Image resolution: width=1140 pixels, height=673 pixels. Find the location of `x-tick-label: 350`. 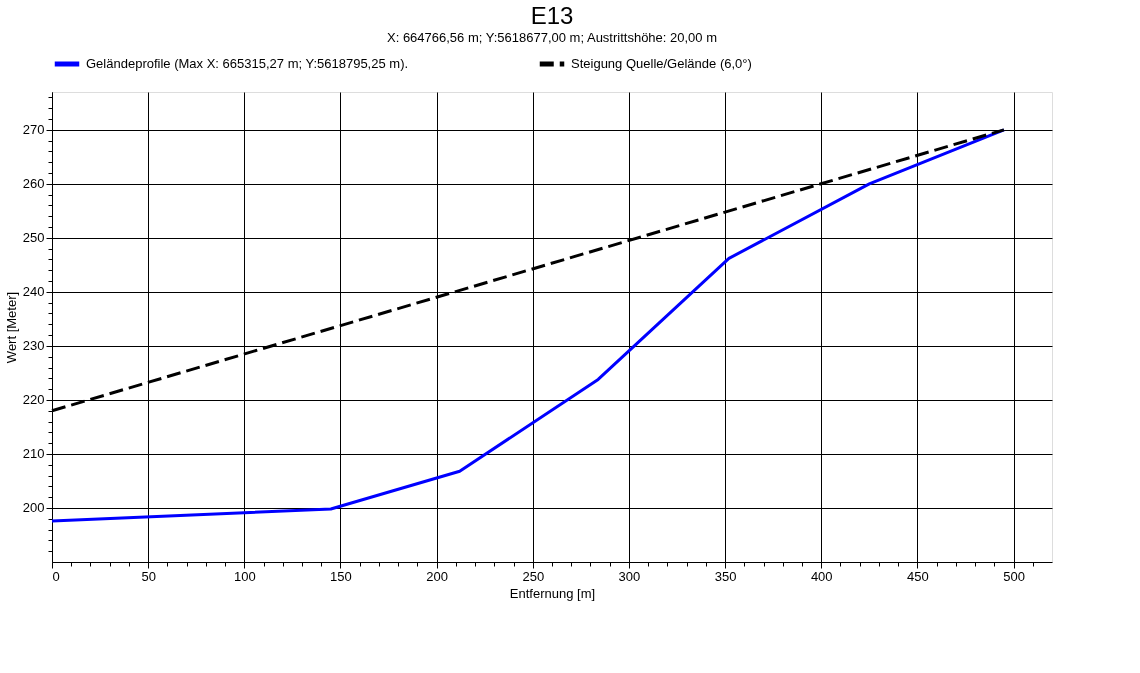

x-tick-label: 350 is located at coordinates (725, 576).